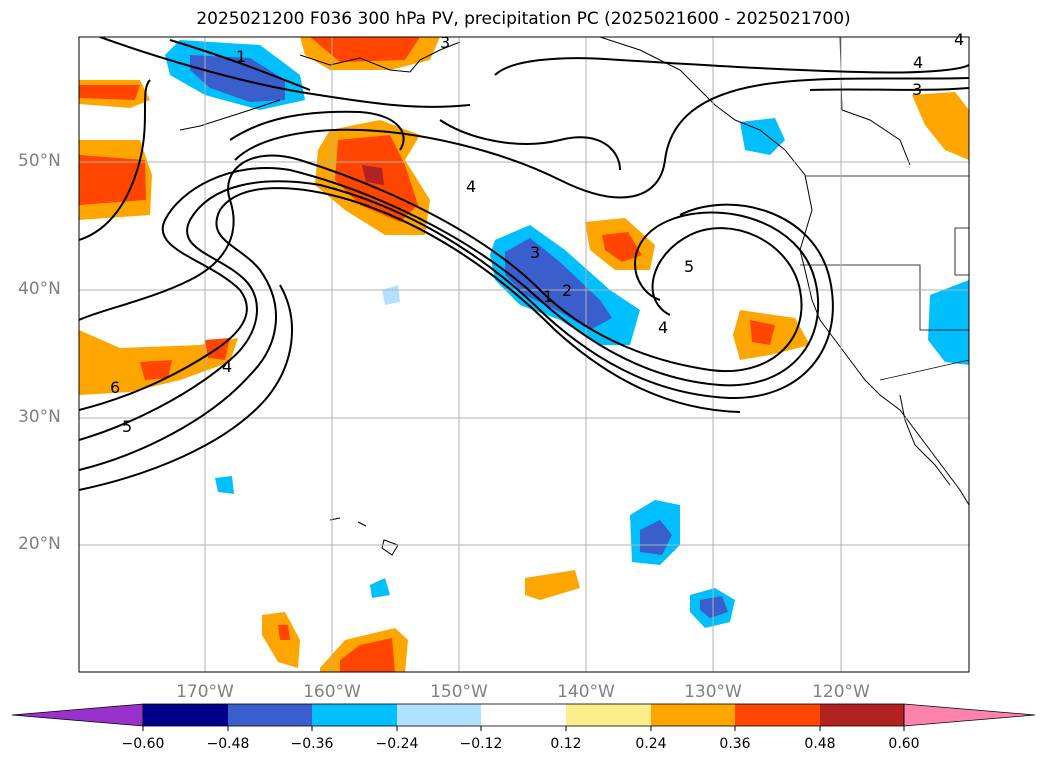  Describe the element at coordinates (567, 290) in the screenshot. I see `contour-label: 2` at that location.